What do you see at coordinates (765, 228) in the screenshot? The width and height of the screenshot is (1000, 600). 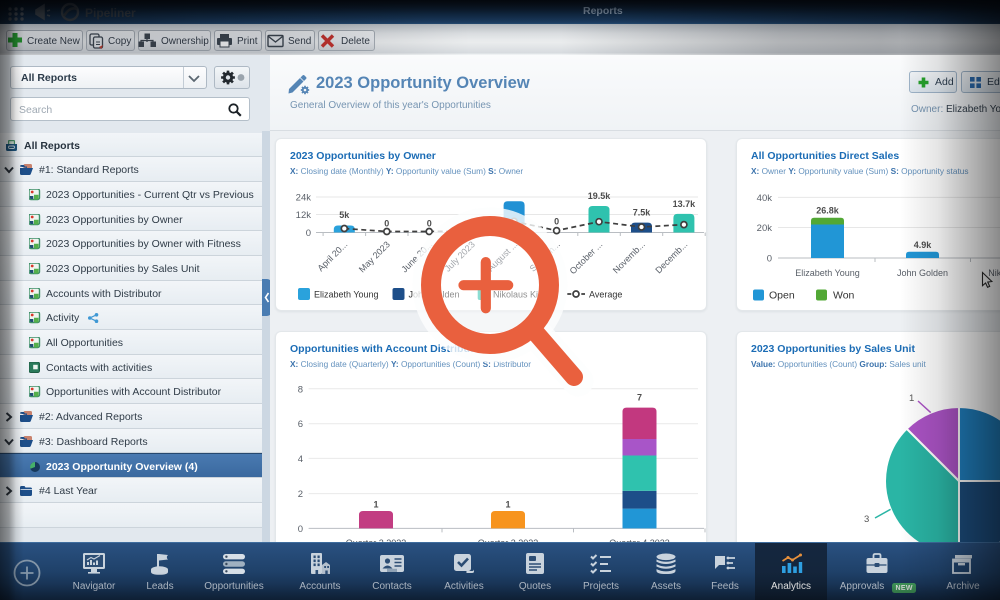 I see `svg-text: 20k` at bounding box center [765, 228].